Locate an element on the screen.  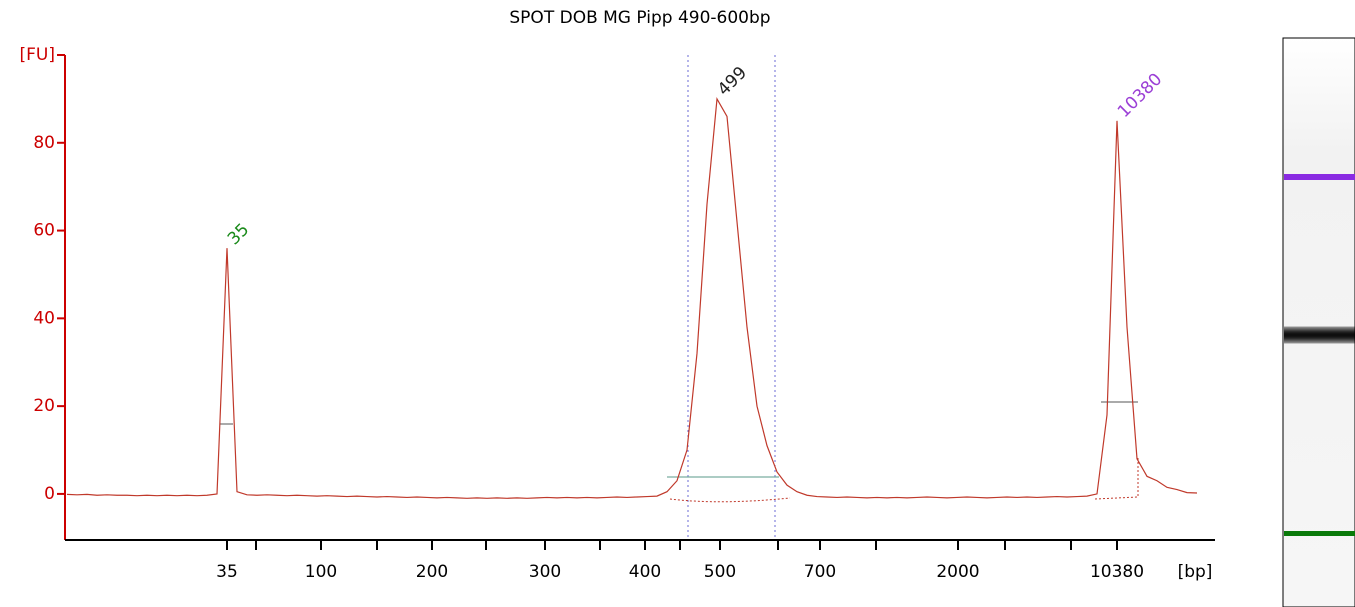
peak-label: 10380 is located at coordinates (1140, 96).